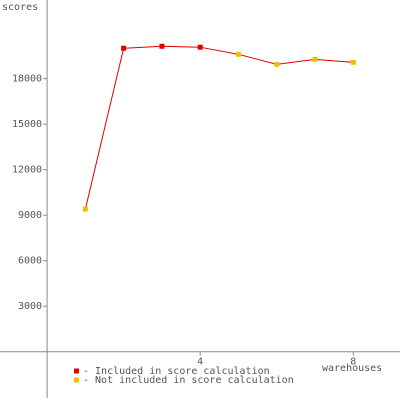 Image resolution: width=400 pixels, height=400 pixels. Describe the element at coordinates (30, 306) in the screenshot. I see `y-tick-label: 3000` at that location.